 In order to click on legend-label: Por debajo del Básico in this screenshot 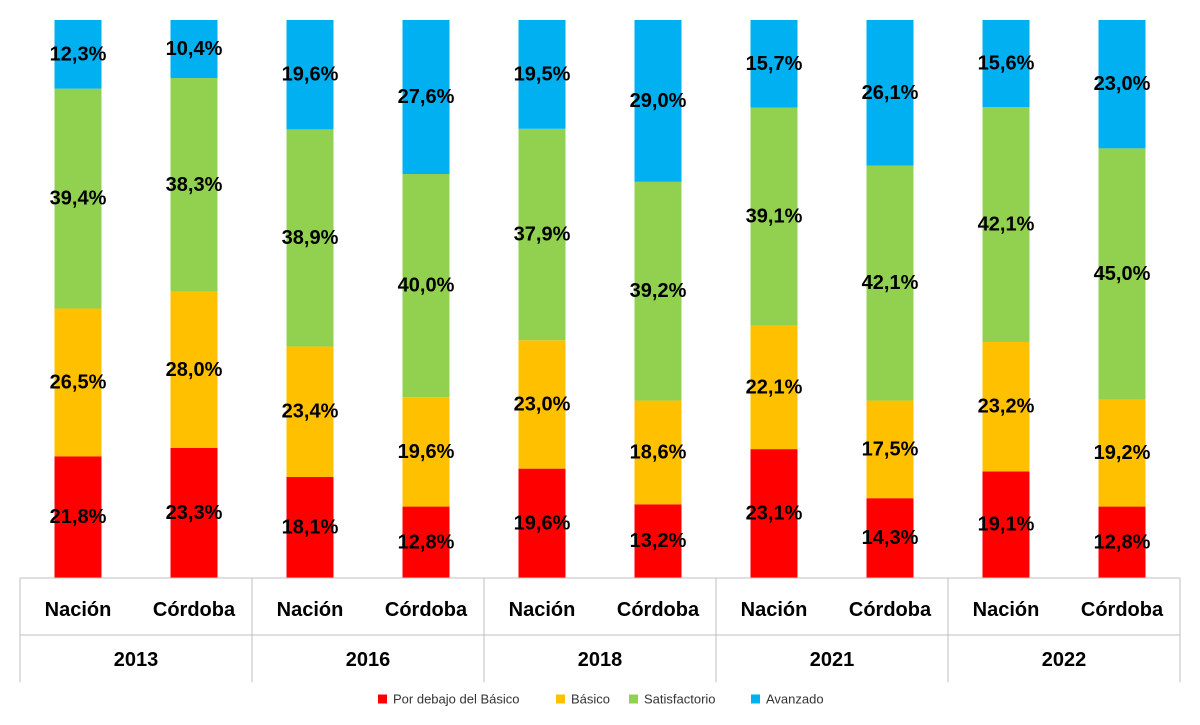, I will do `click(456, 699)`.